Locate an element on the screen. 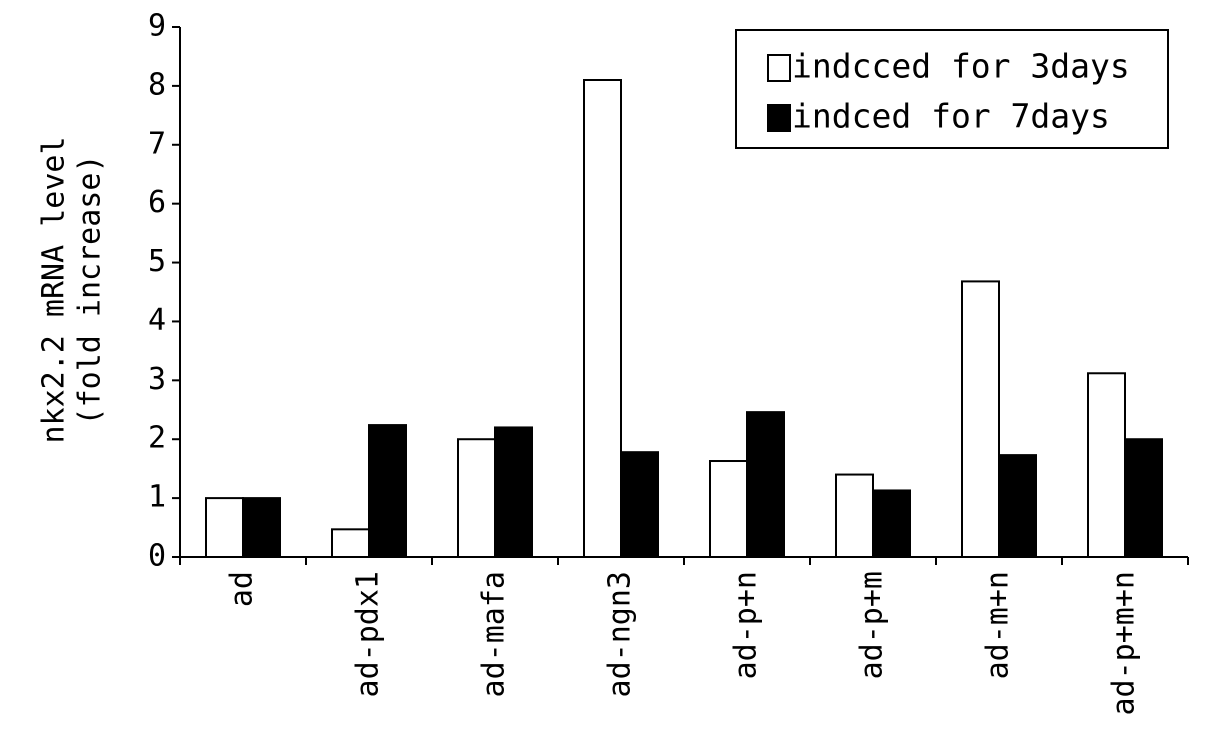 This screenshot has height=752, width=1205. y-tick-label: 0 is located at coordinates (157, 556).